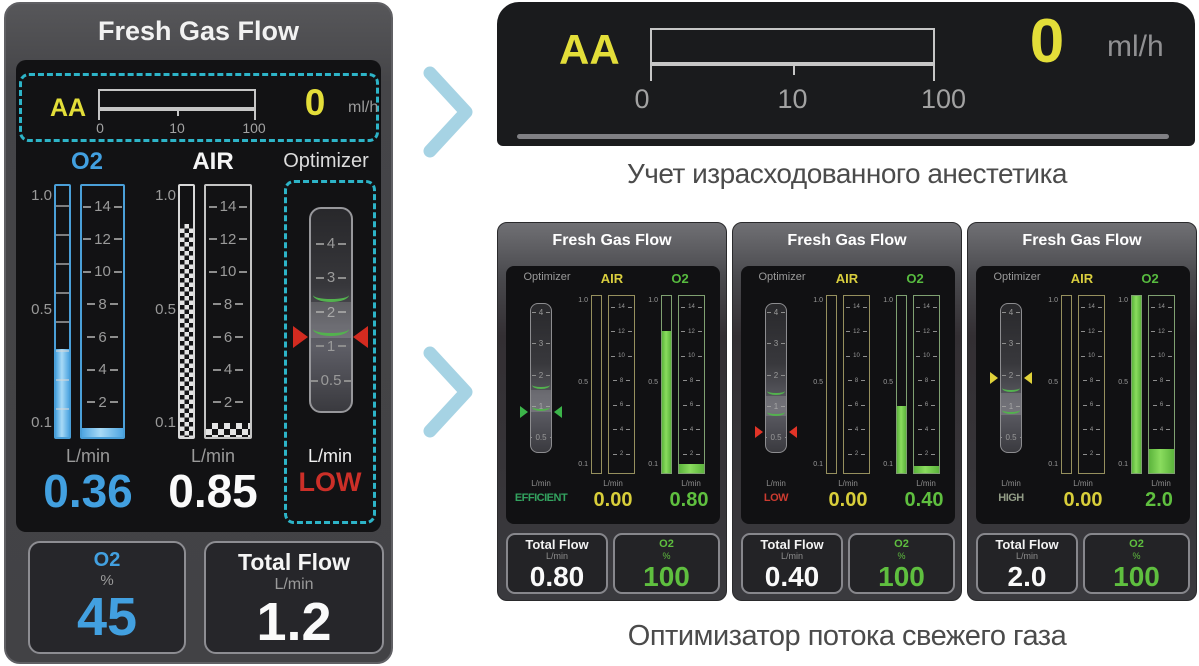 This screenshot has width=1199, height=666. What do you see at coordinates (792, 46) in the screenshot?
I see `aa-gauge-bar` at bounding box center [792, 46].